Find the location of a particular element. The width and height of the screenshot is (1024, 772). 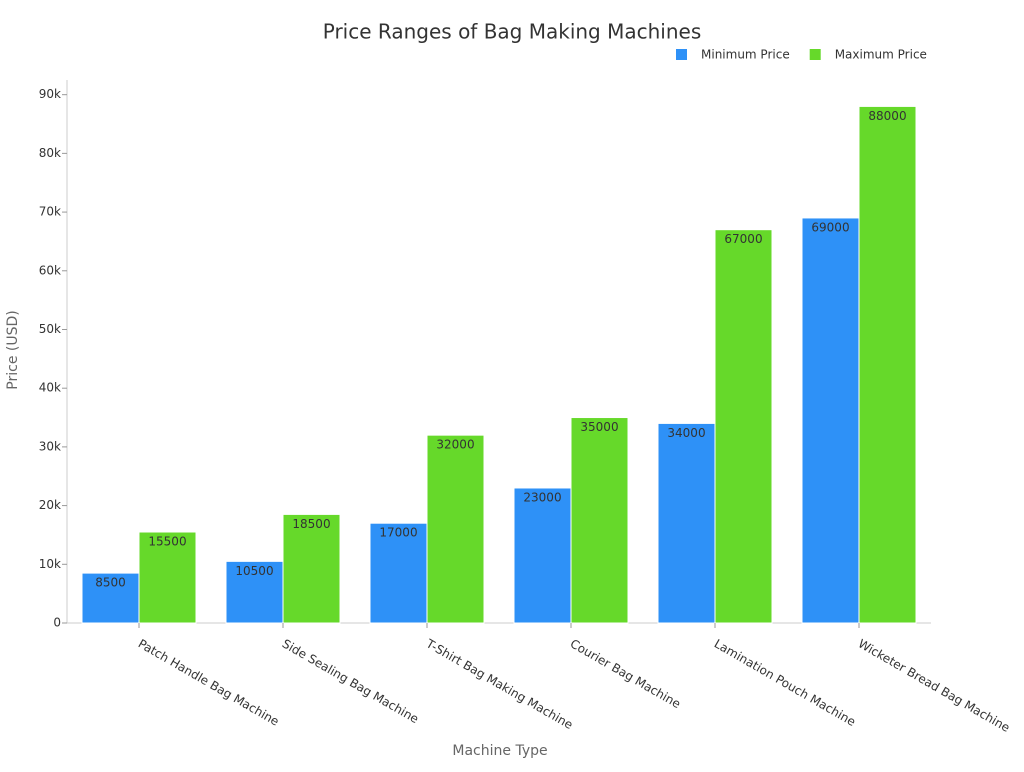

data-label: 67000 is located at coordinates (743, 239).